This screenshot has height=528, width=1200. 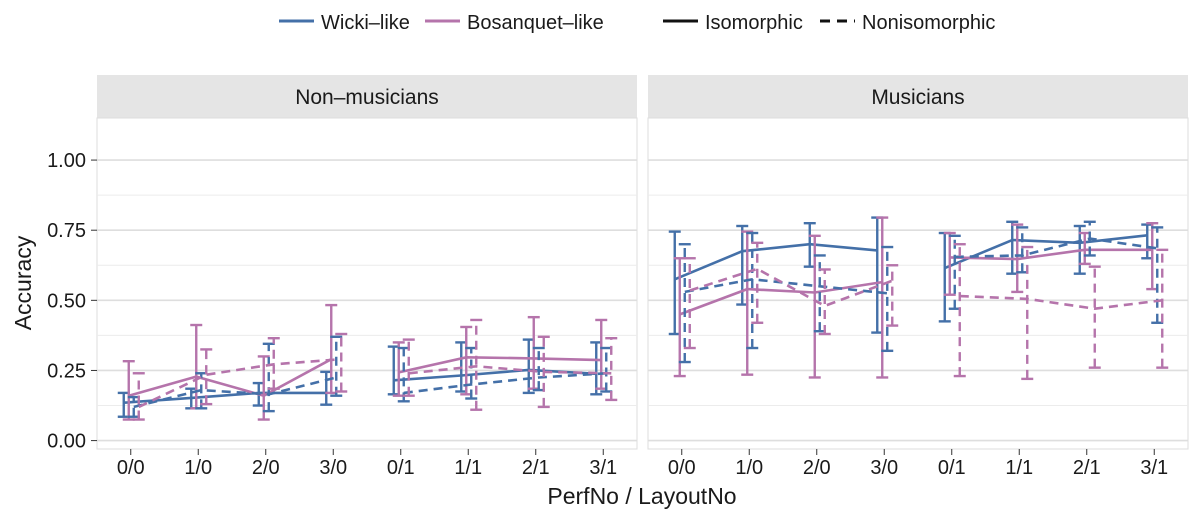 I want to click on strip-title: Musicians, so click(x=917, y=97).